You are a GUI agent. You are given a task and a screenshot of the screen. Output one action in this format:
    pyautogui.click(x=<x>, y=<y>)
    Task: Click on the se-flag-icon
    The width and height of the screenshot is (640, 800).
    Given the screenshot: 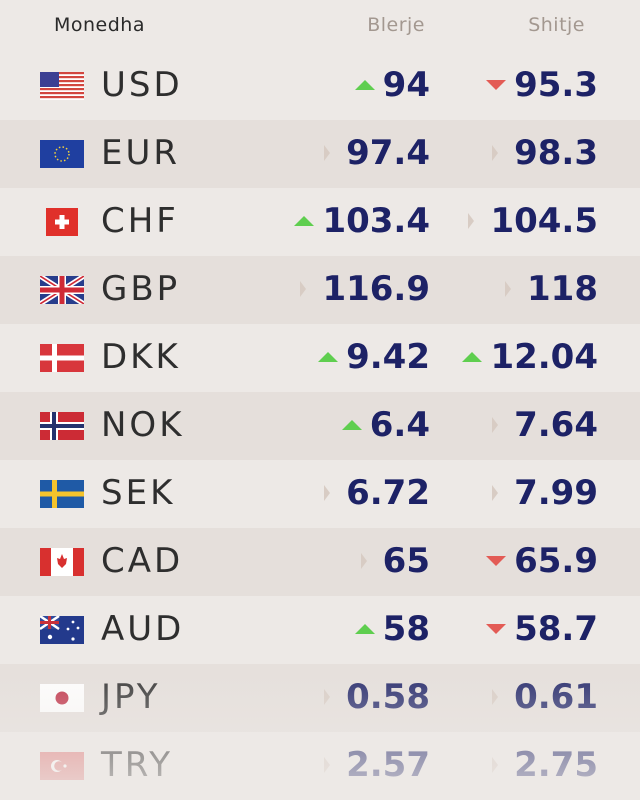 What is the action you would take?
    pyautogui.click(x=62, y=494)
    